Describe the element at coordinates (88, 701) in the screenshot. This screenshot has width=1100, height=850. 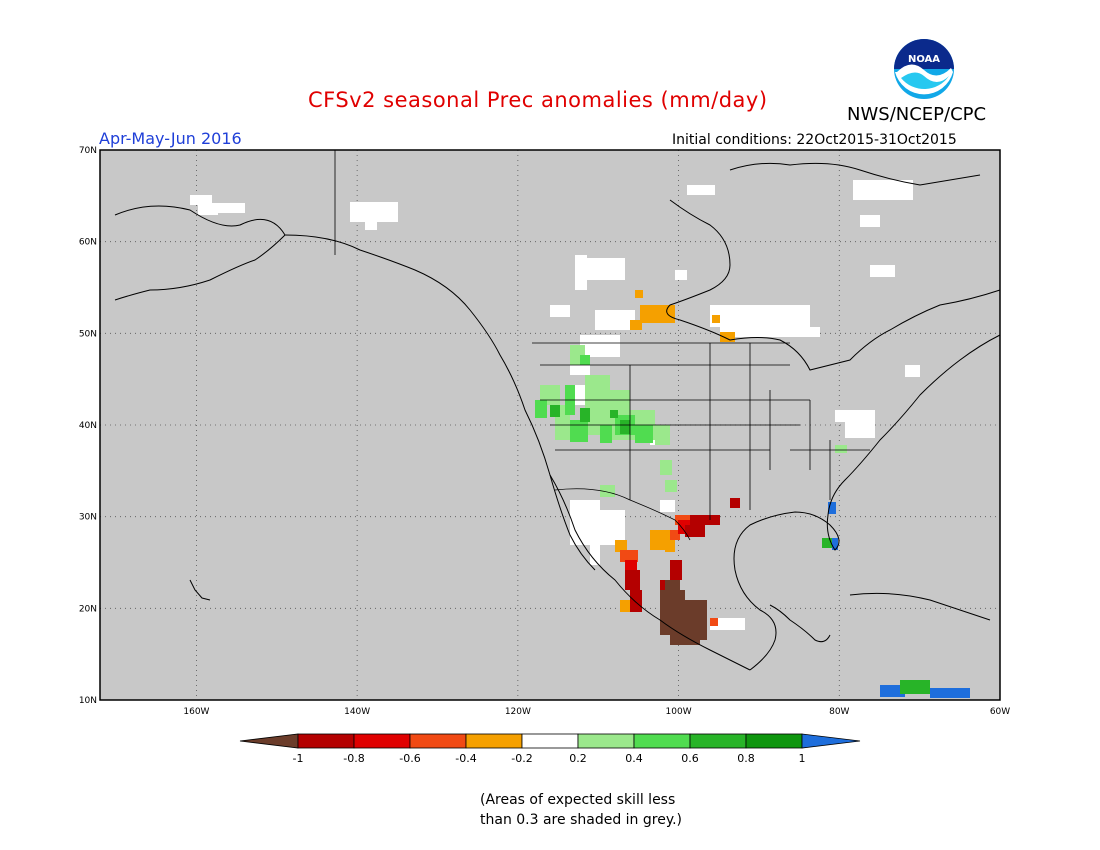
I see `lat-tick-label: 10N` at that location.